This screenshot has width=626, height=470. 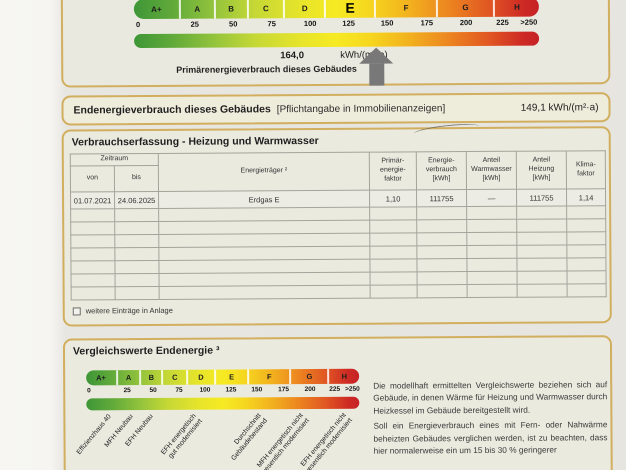 What do you see at coordinates (376, 55) in the screenshot?
I see `arrow-head` at bounding box center [376, 55].